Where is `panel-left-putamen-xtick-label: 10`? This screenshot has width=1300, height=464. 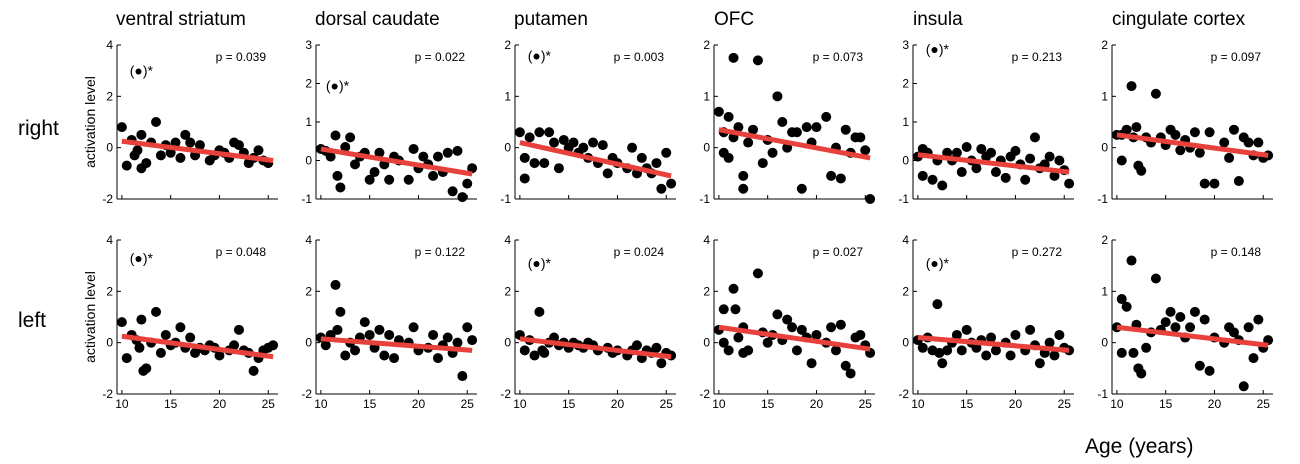 panel-left-putamen-xtick-label: 10 is located at coordinates (520, 404).